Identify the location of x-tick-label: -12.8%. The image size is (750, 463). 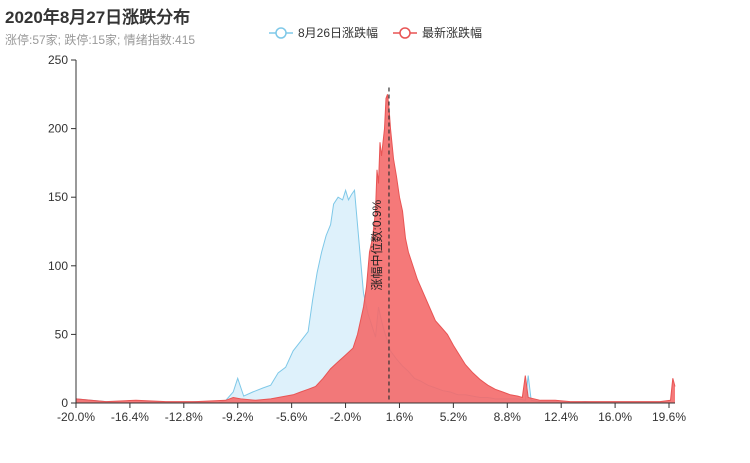
(184, 417).